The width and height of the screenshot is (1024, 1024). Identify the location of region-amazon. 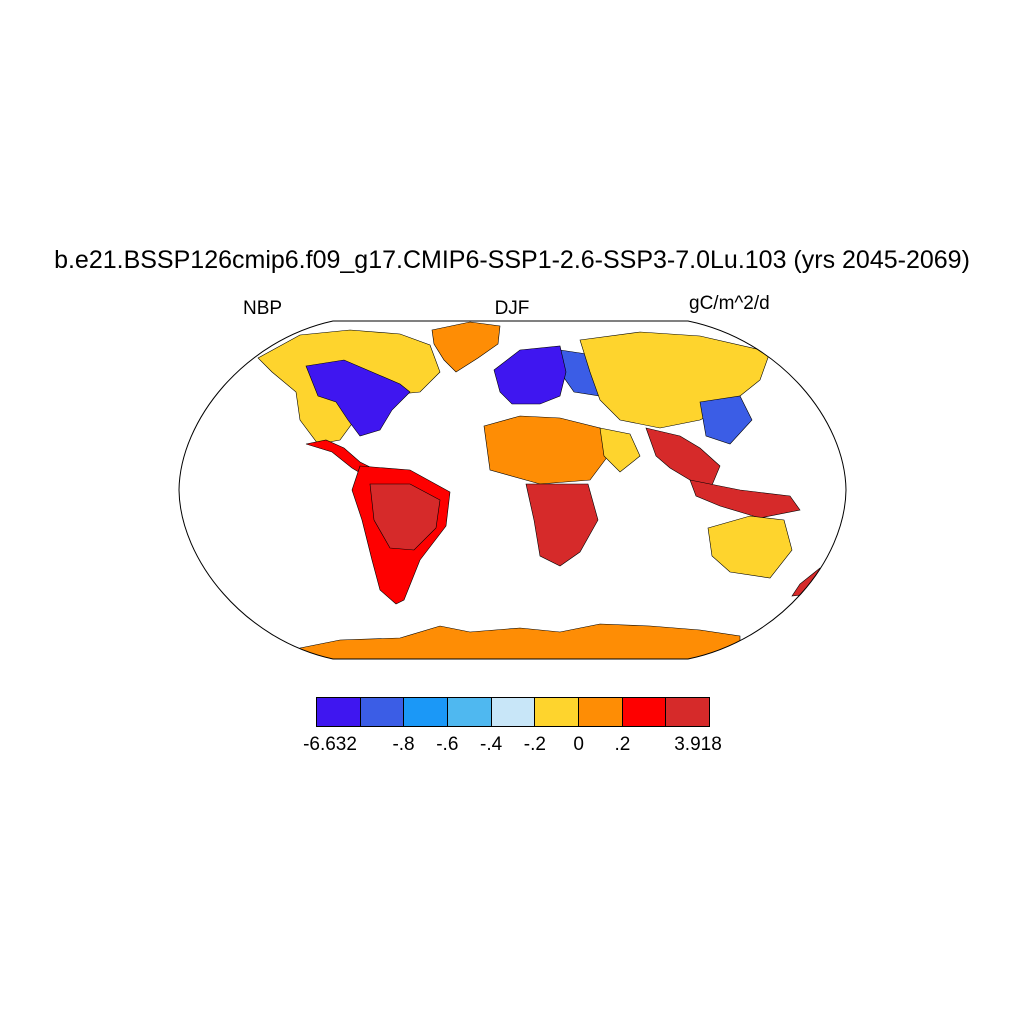
(405, 517).